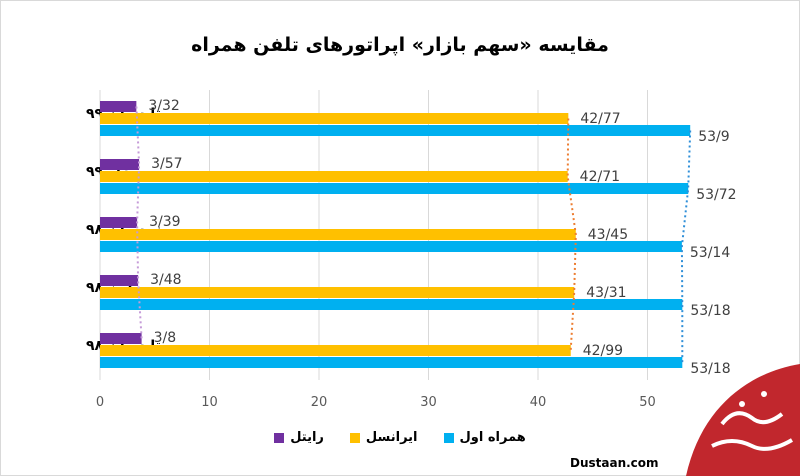 This screenshot has width=800, height=476. I want to click on x-tick-label-3: 30, so click(428, 402).